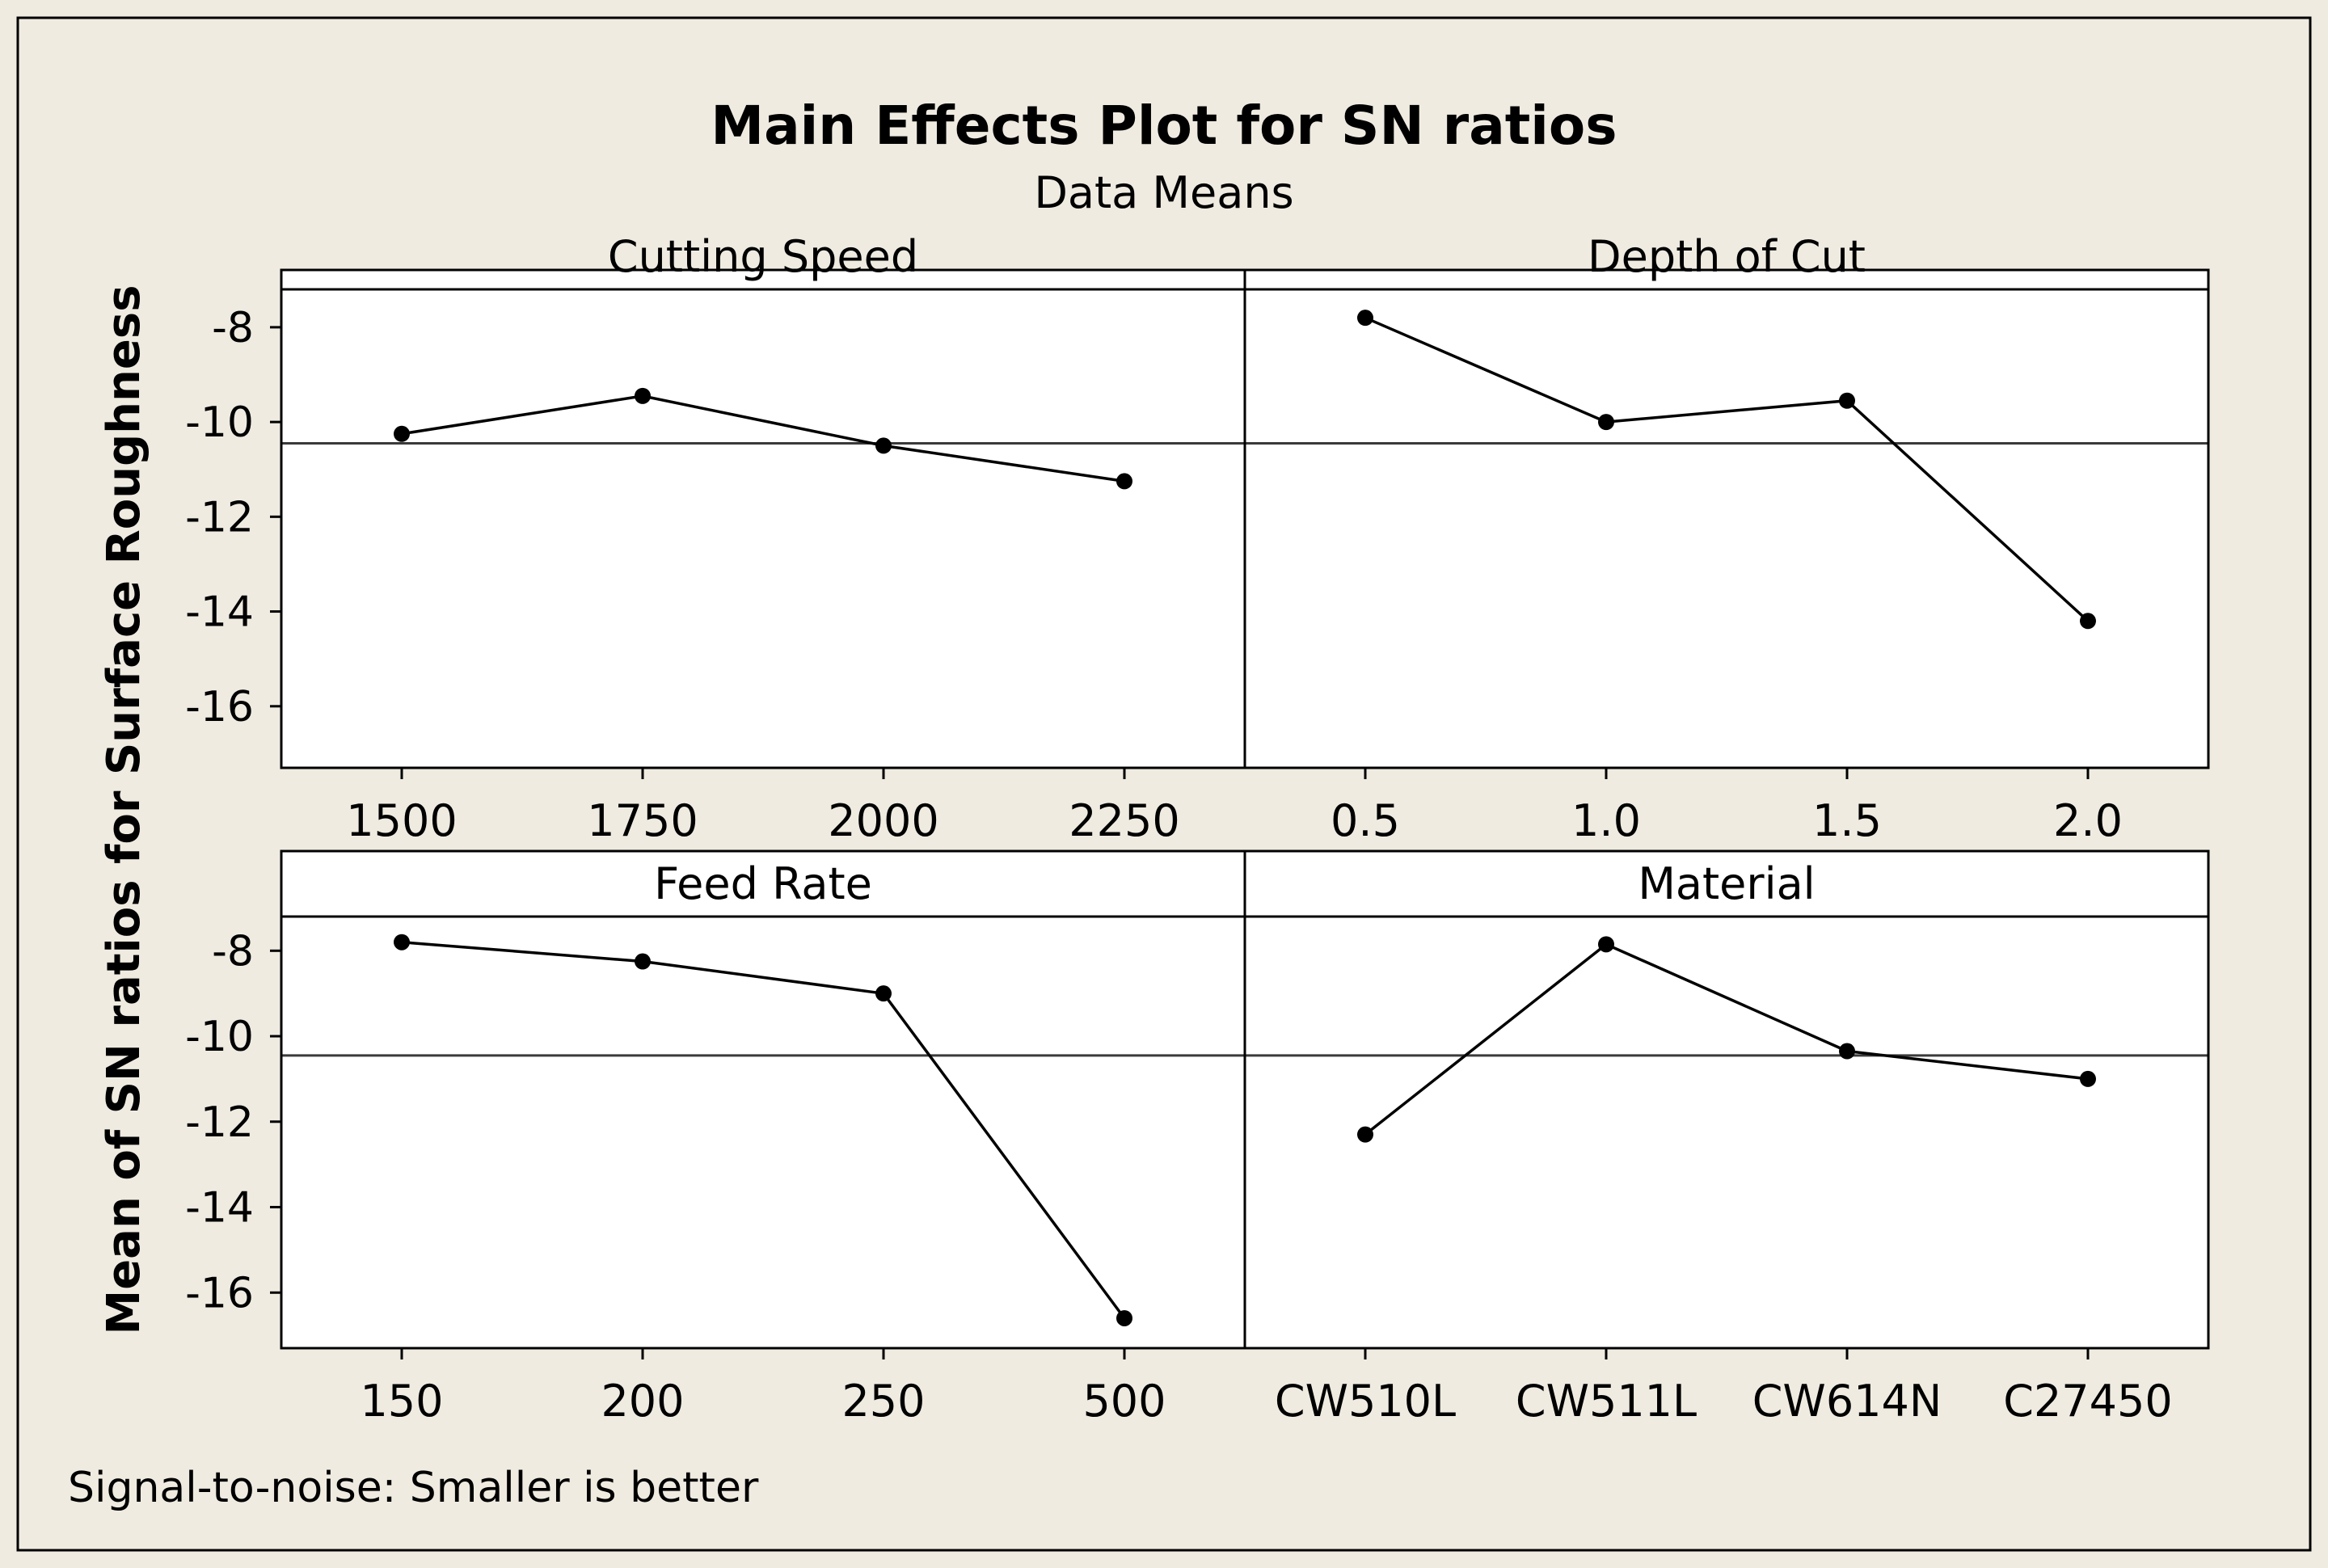 Image resolution: width=2328 pixels, height=1568 pixels. I want to click on x-tick-label-material-3: C27450, so click(2088, 1401).